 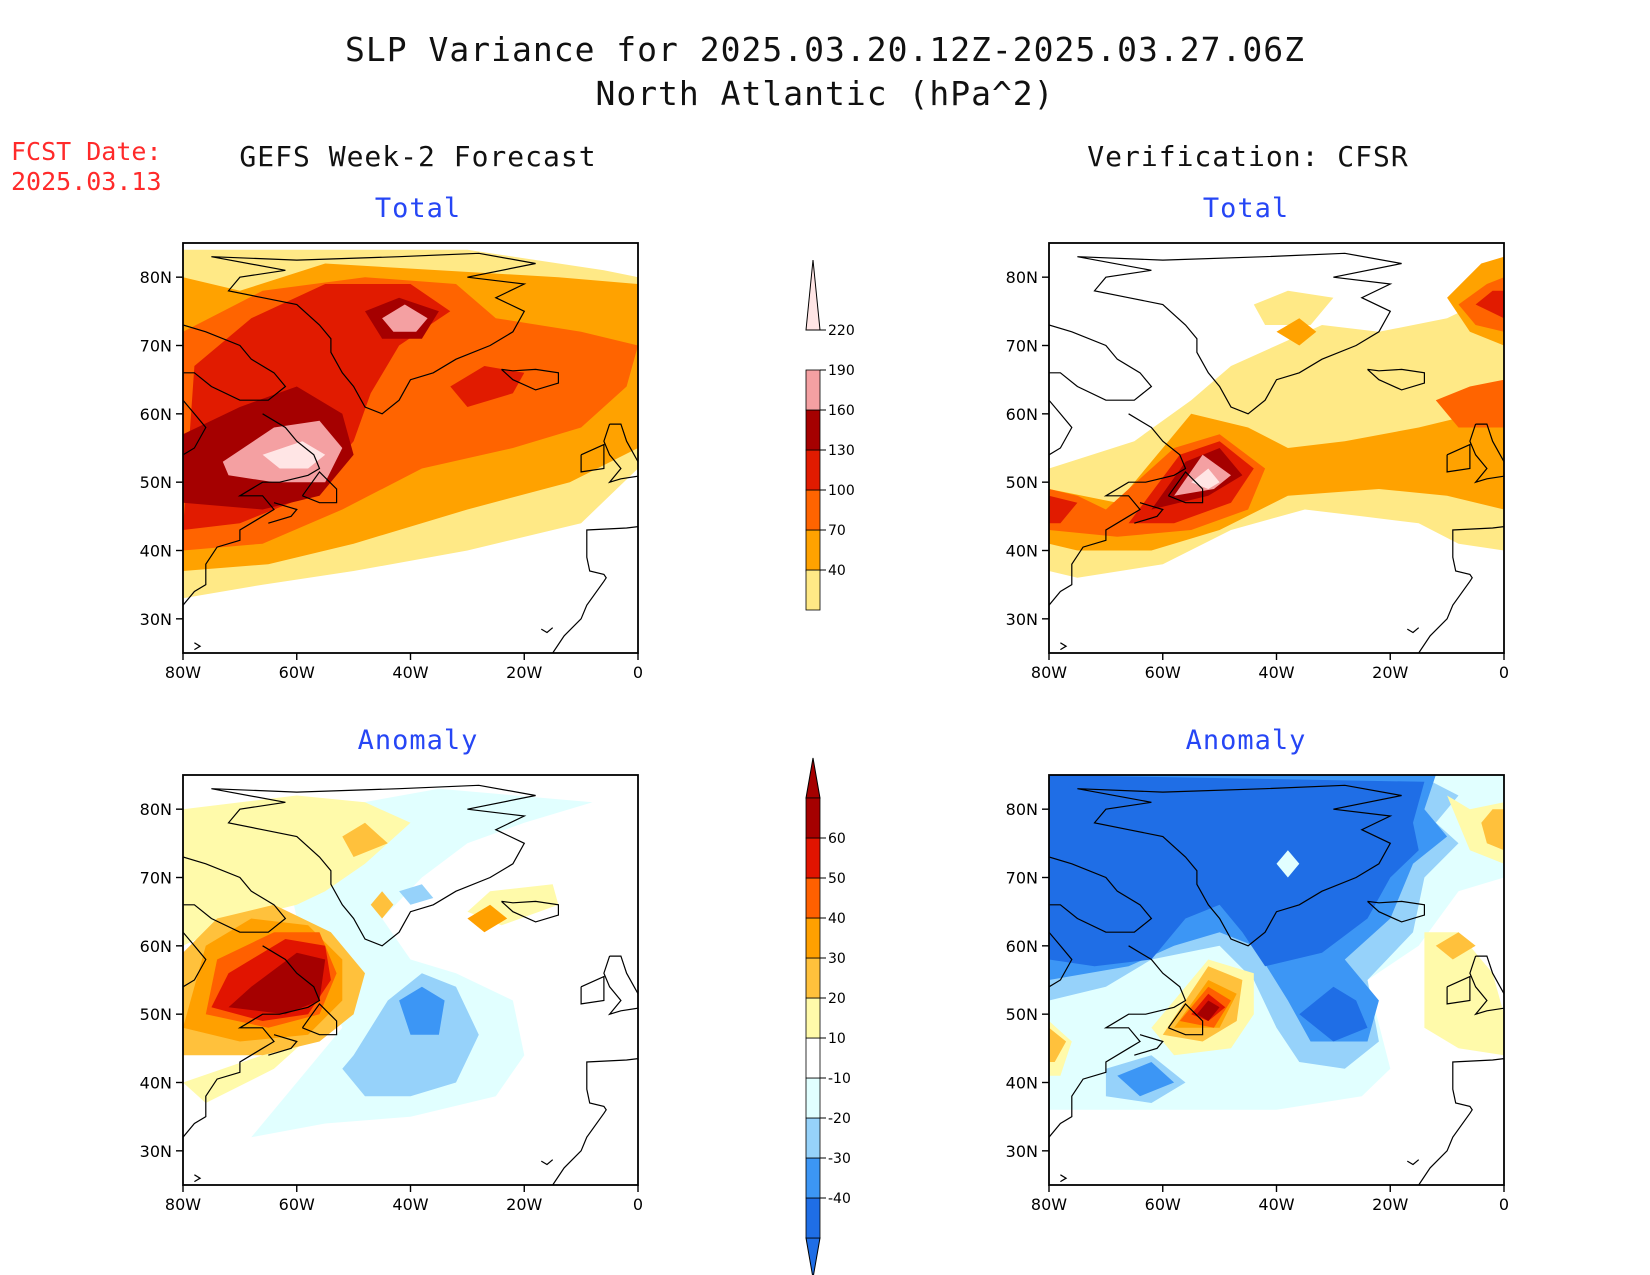 What do you see at coordinates (837, 919) in the screenshot?
I see `anomaly-colorbar-label: 40` at bounding box center [837, 919].